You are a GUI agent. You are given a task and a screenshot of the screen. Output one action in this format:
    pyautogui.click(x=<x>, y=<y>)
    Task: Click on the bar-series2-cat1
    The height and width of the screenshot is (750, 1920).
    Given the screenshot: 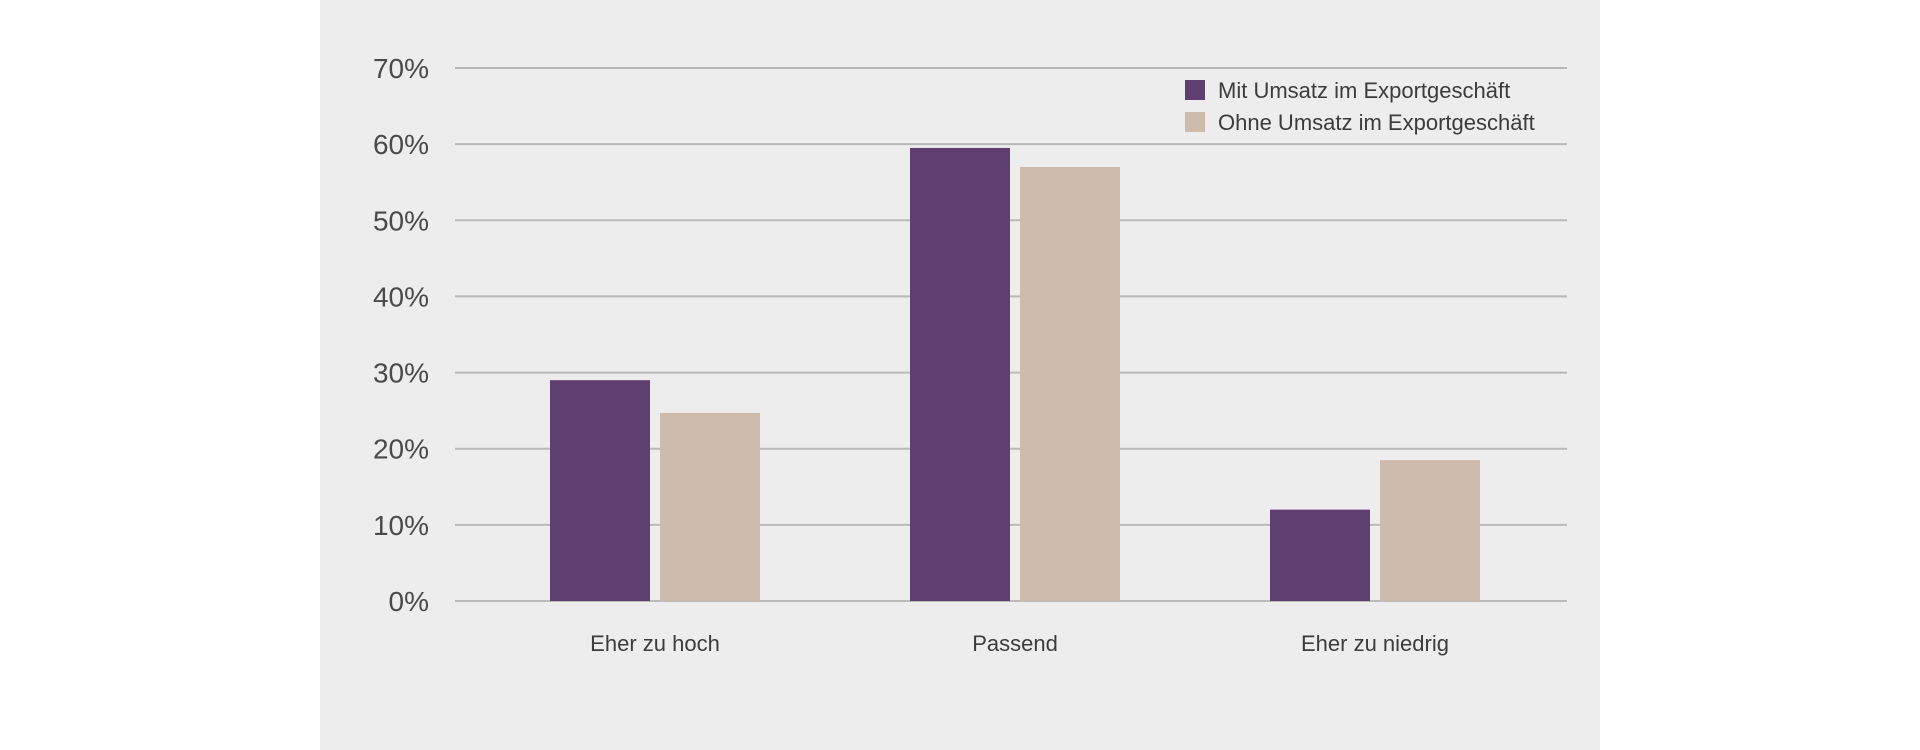 What is the action you would take?
    pyautogui.click(x=710, y=506)
    